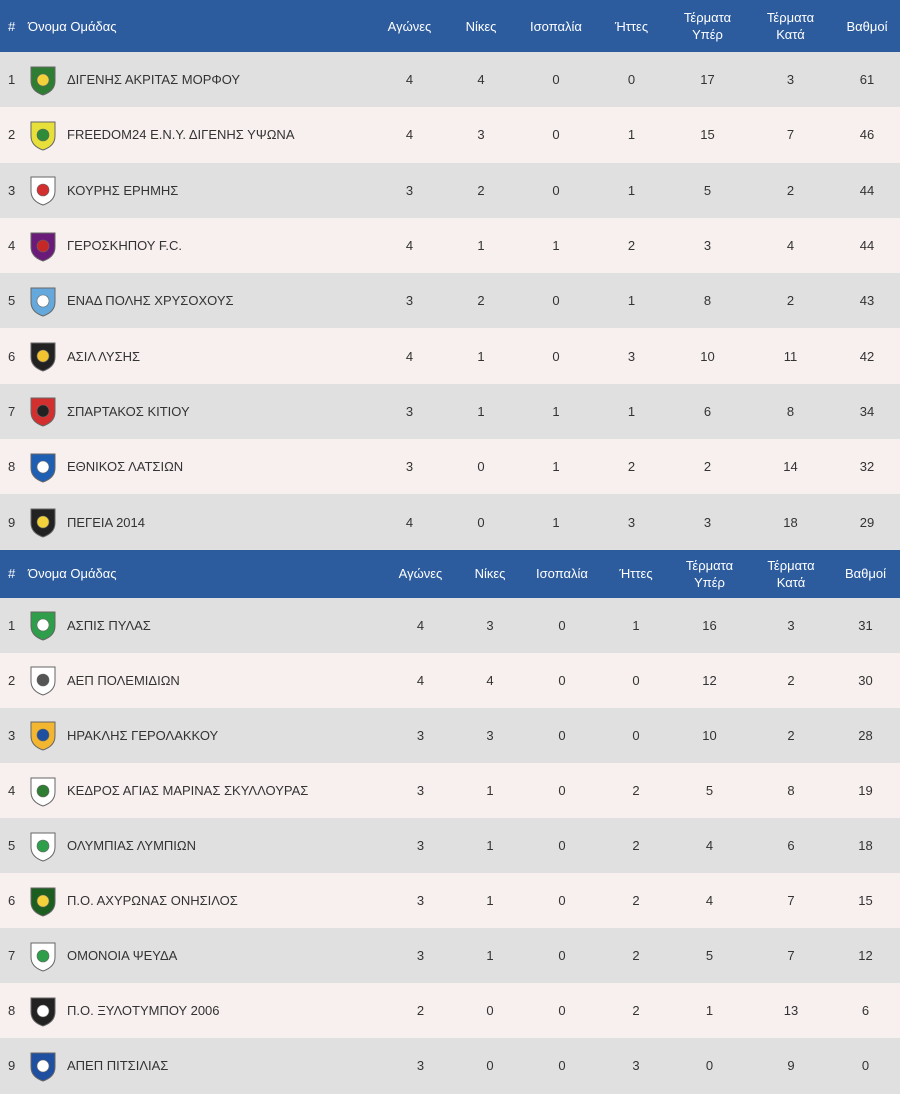  Describe the element at coordinates (481, 80) in the screenshot. I see `wins-cell: 4` at that location.